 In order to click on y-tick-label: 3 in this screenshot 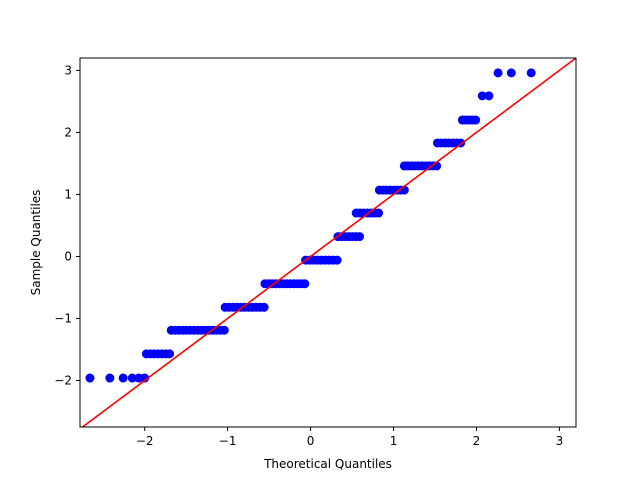, I will do `click(68, 70)`.